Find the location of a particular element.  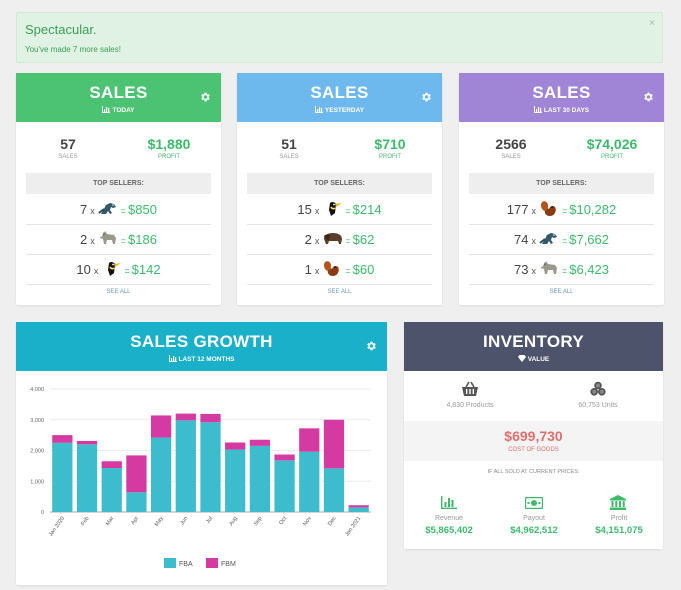

top-seller-row: 15 x = $214 is located at coordinates (339, 210).